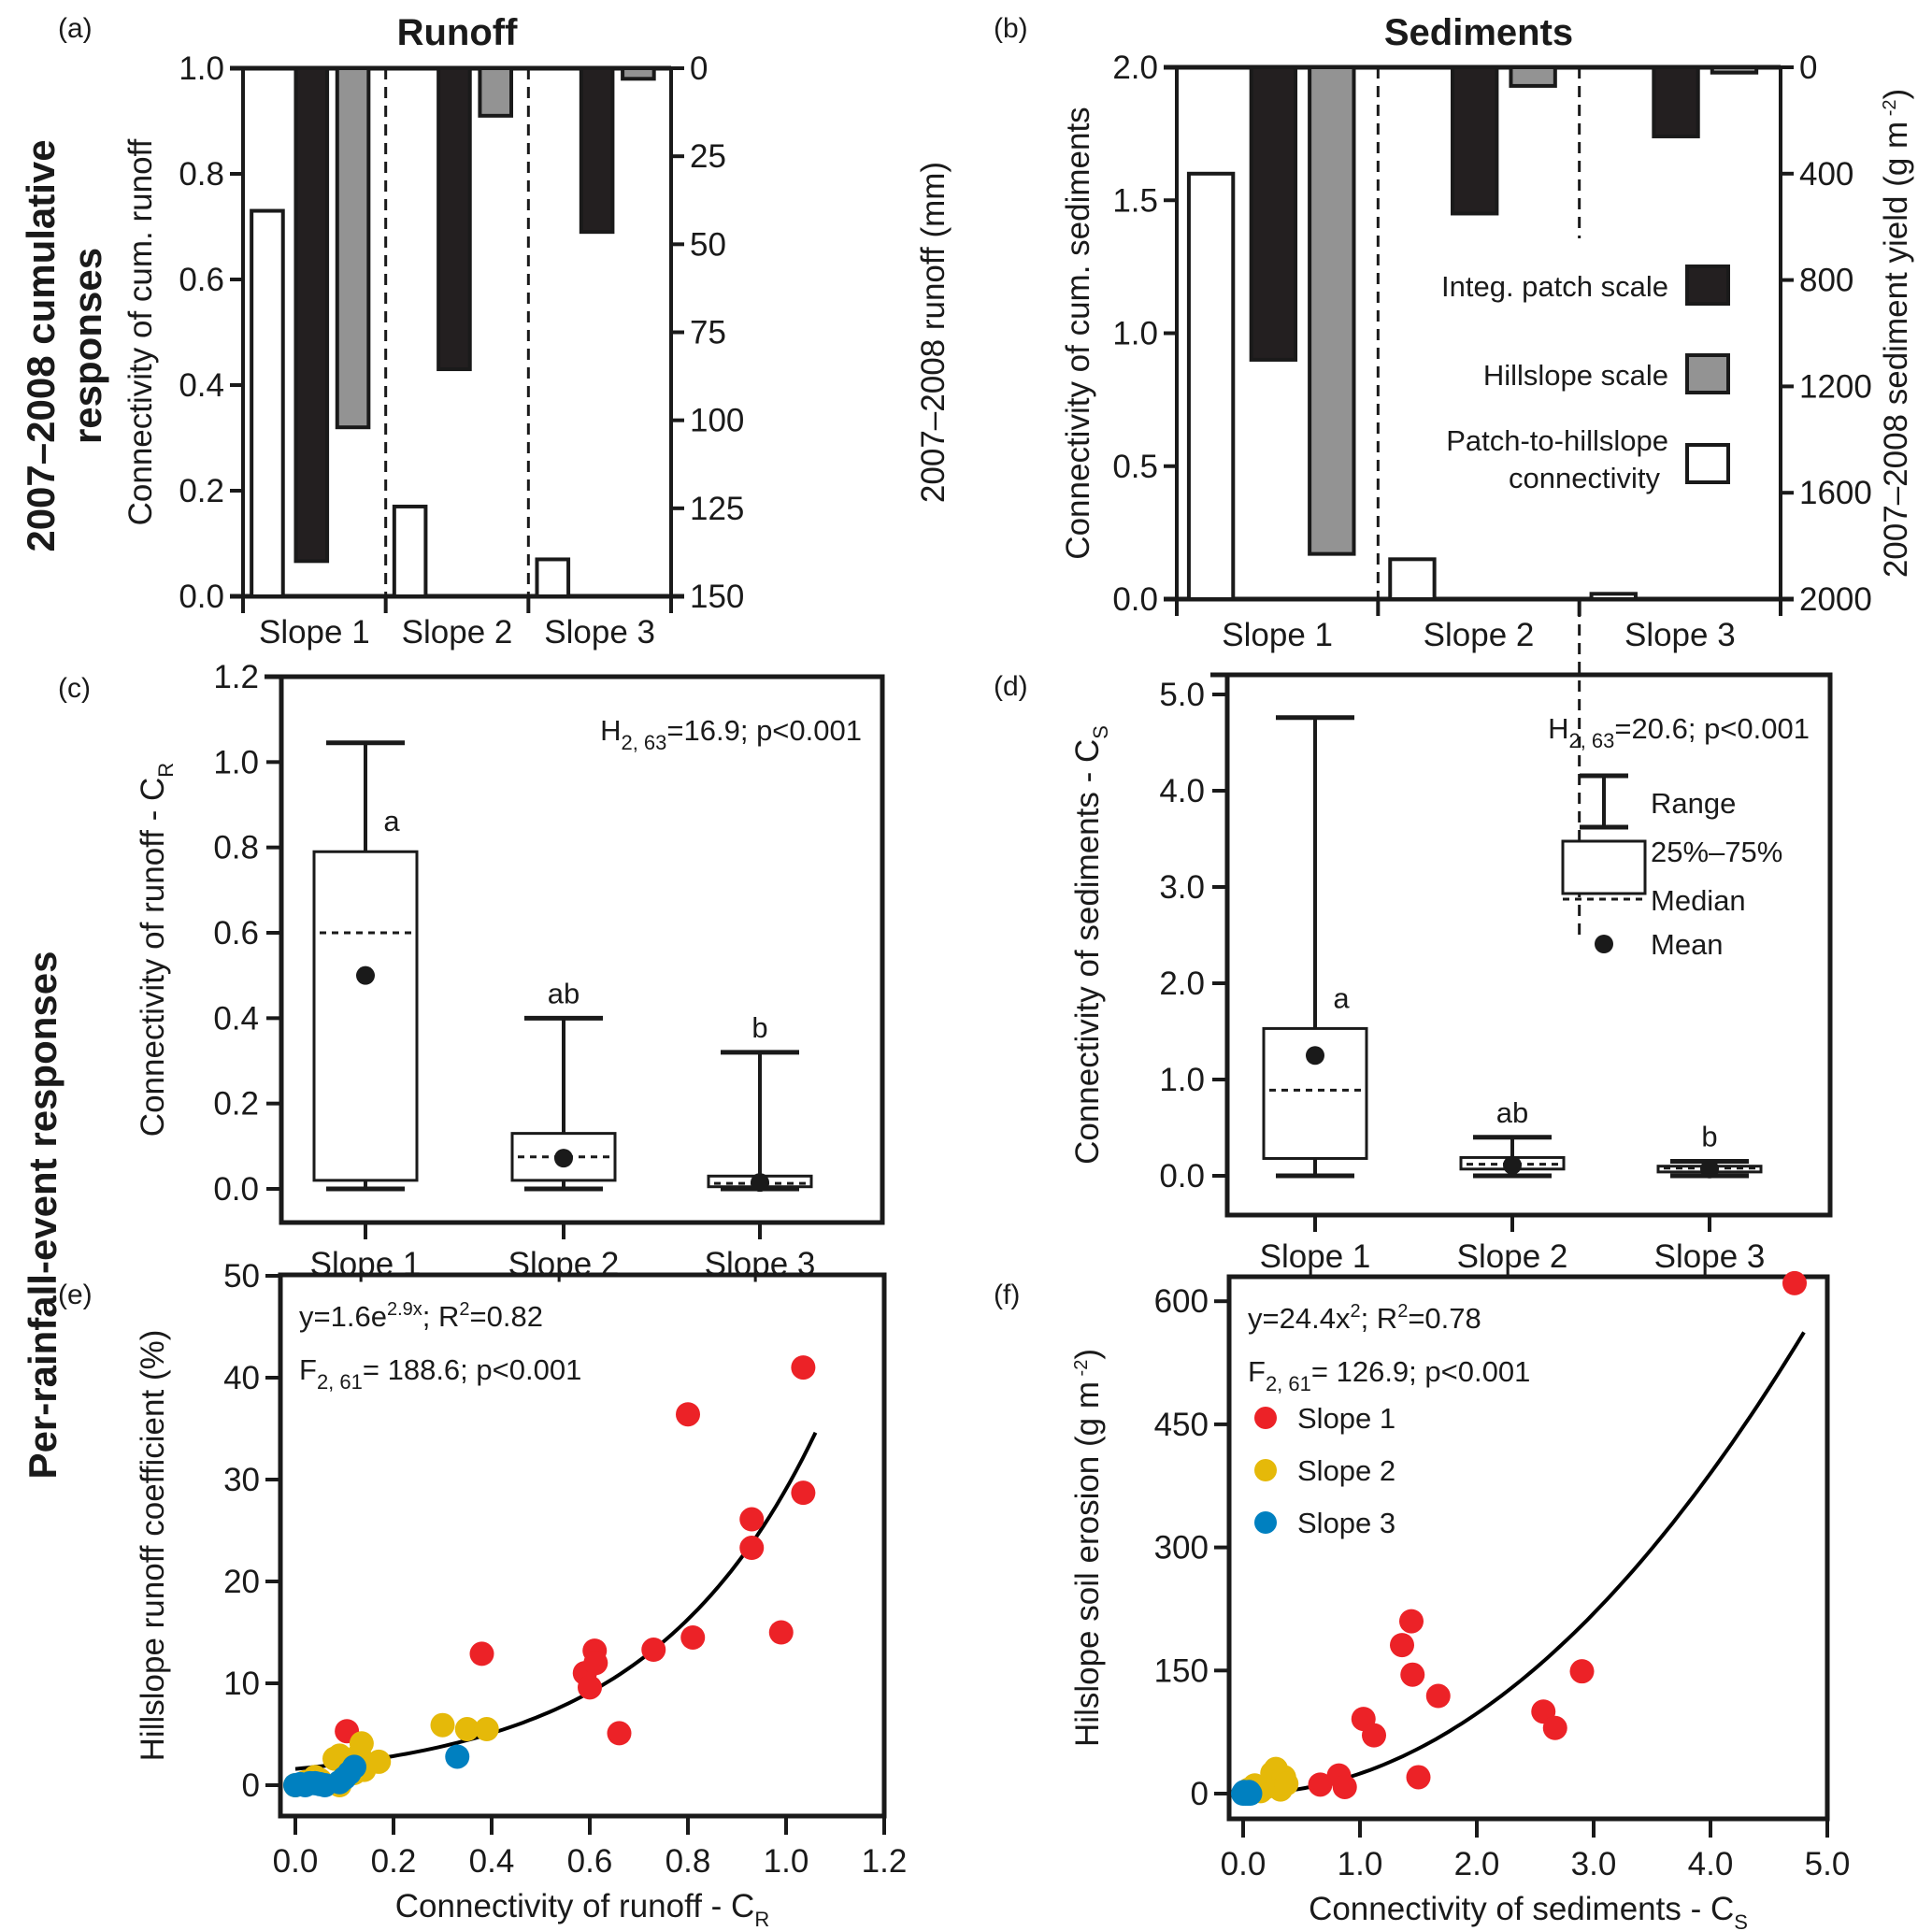  What do you see at coordinates (1135, 201) in the screenshot?
I see `y-tick-label: 1.5` at bounding box center [1135, 201].